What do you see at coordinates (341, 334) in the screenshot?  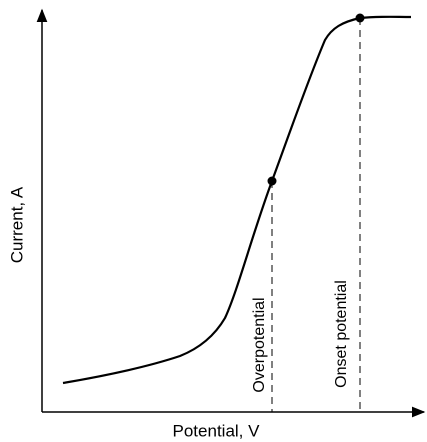 I see `annotation: Onset potential` at bounding box center [341, 334].